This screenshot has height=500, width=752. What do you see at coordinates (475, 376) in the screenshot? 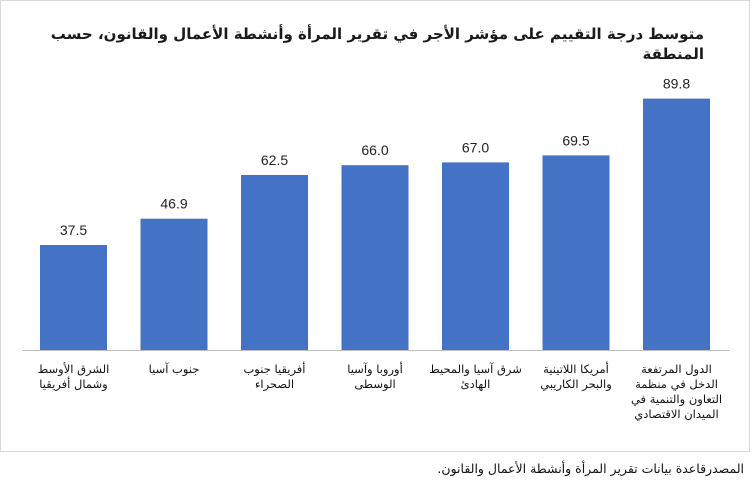
I see `category-label: شرق آسيا والمحيط الهادئ` at bounding box center [475, 376].